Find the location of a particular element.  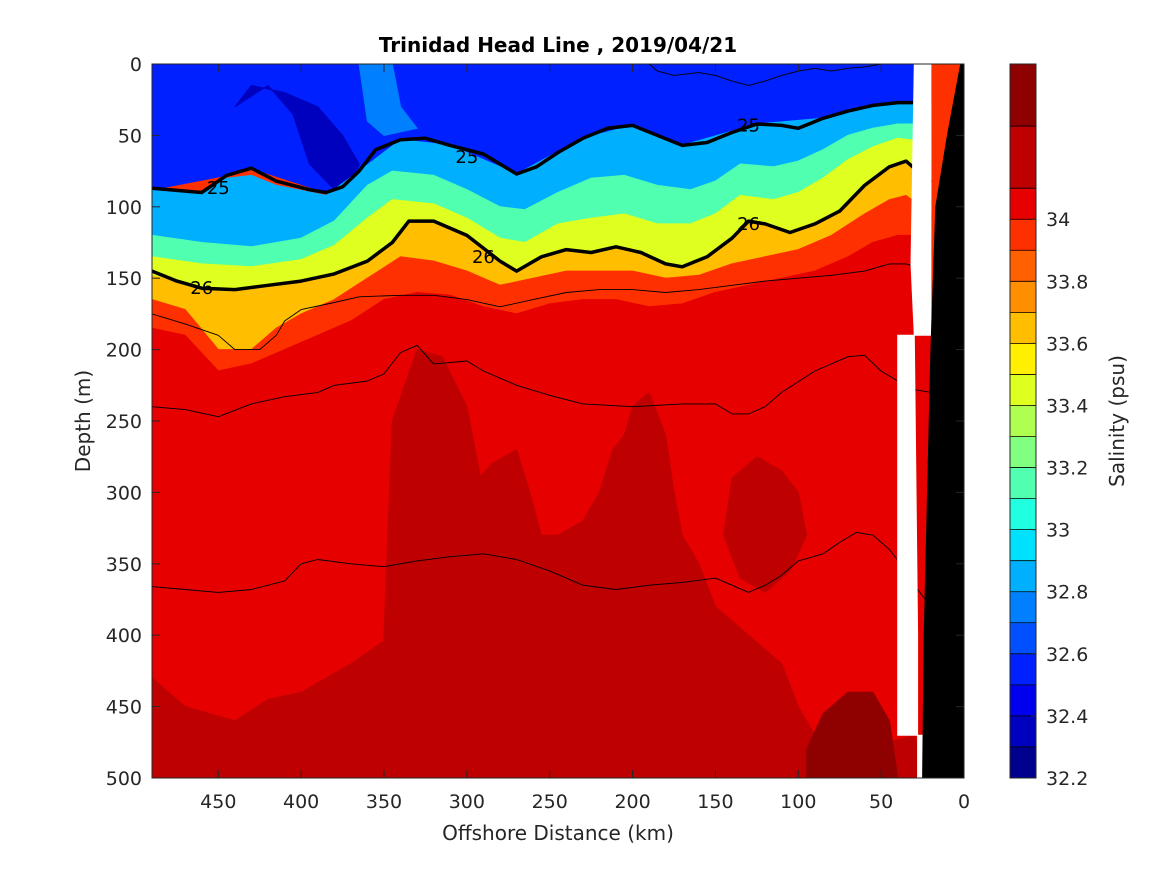

colorbar-tick-label: 32.8 is located at coordinates (1067, 593).